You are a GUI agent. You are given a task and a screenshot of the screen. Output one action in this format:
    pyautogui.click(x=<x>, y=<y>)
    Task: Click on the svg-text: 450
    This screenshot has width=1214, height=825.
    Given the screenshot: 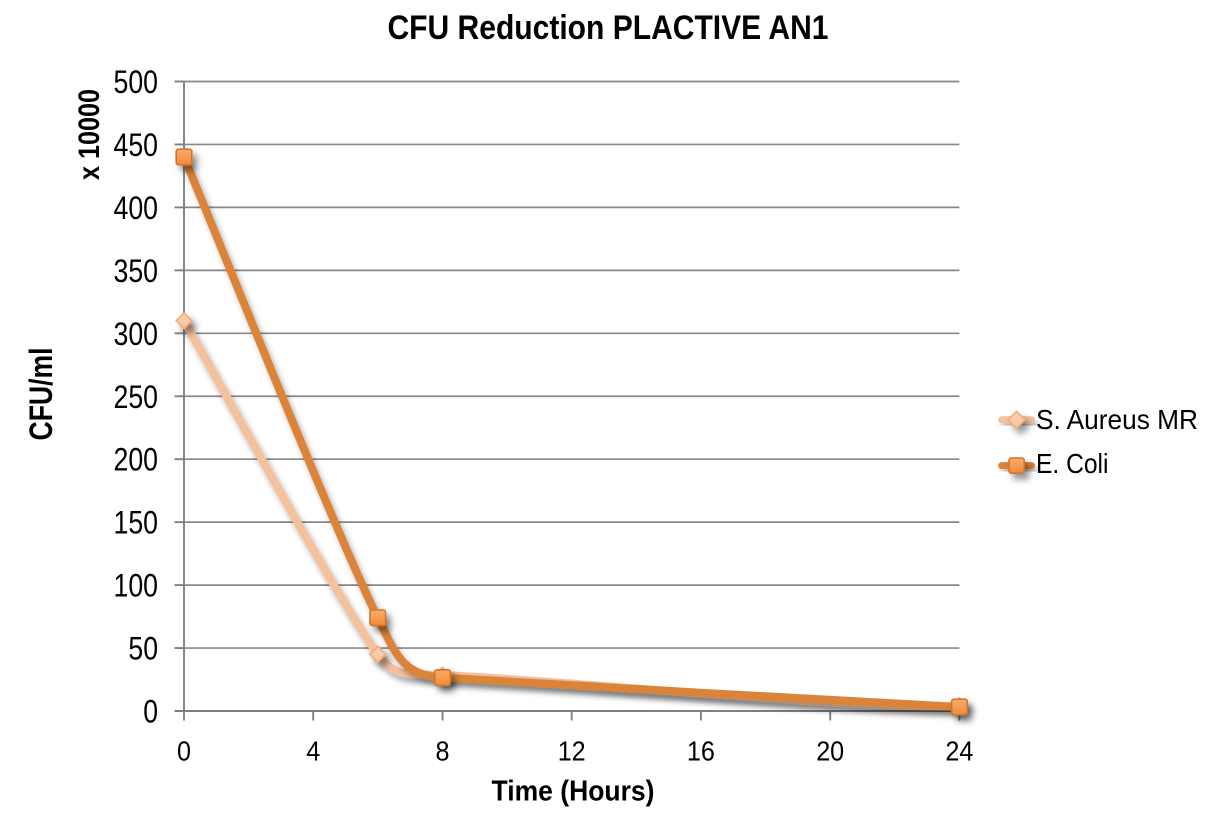 What is the action you would take?
    pyautogui.click(x=136, y=145)
    